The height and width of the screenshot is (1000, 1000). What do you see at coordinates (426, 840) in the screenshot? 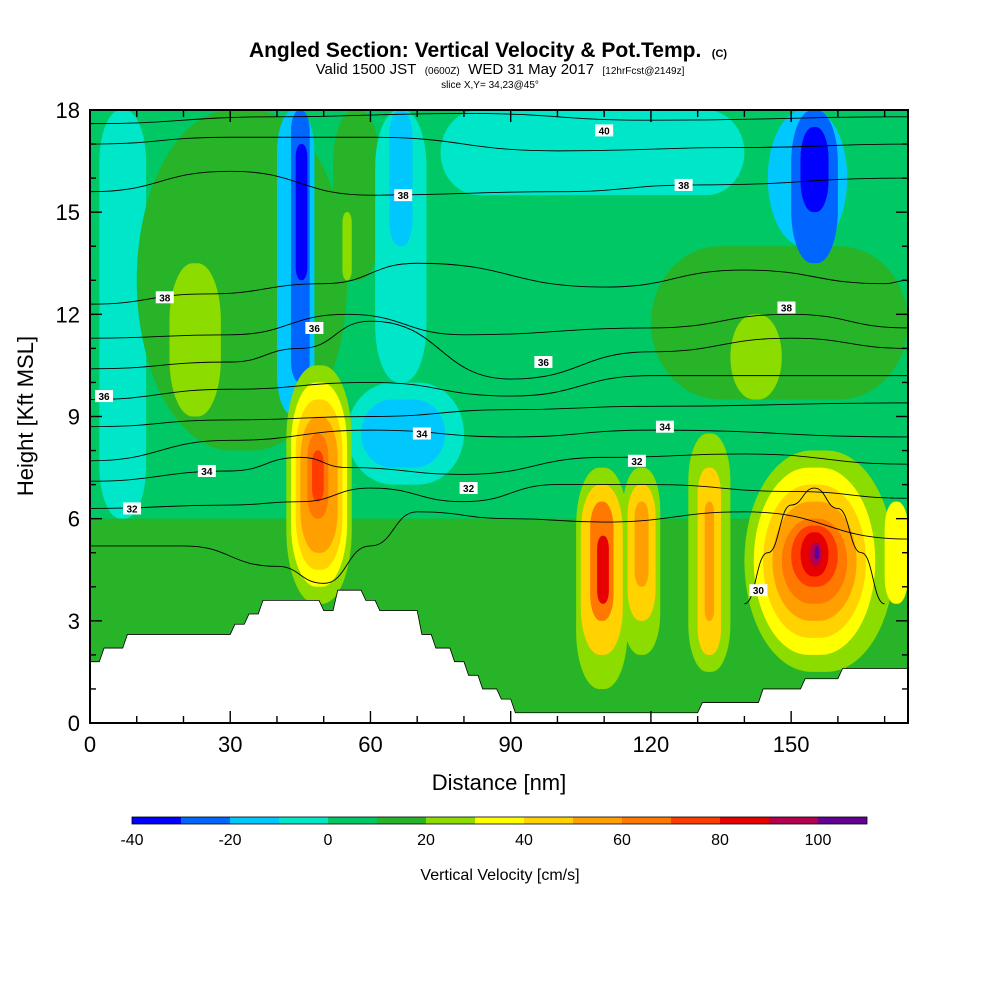
I see `colorbar-tick-label: 20` at bounding box center [426, 840].